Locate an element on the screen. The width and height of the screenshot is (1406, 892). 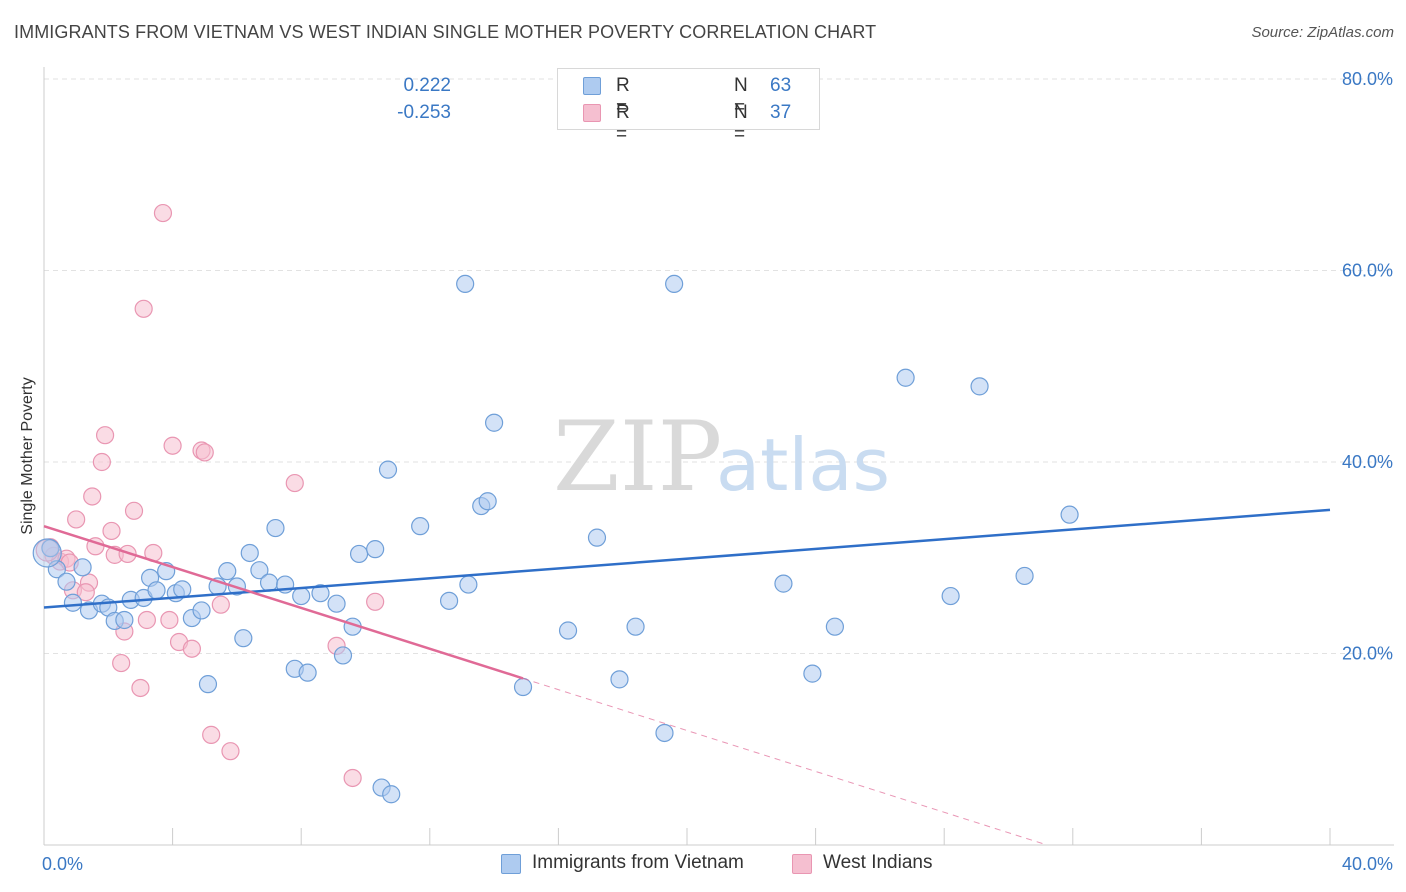
west-indians-trend-extension is located at coordinates (785, 761).